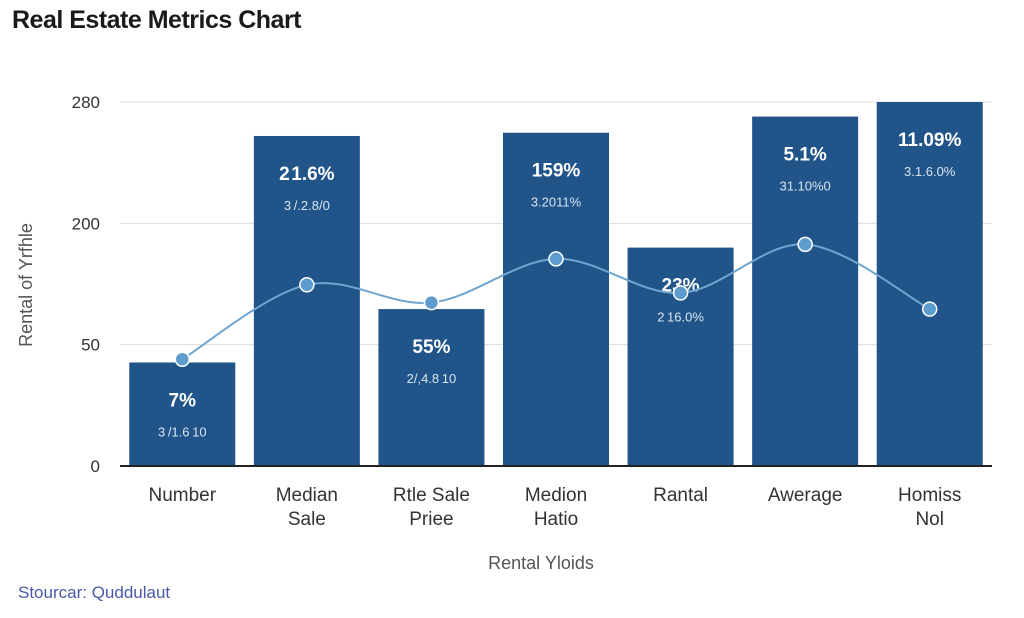 This screenshot has width=1024, height=618. I want to click on x-category-label: Medion Hatio, so click(556, 507).